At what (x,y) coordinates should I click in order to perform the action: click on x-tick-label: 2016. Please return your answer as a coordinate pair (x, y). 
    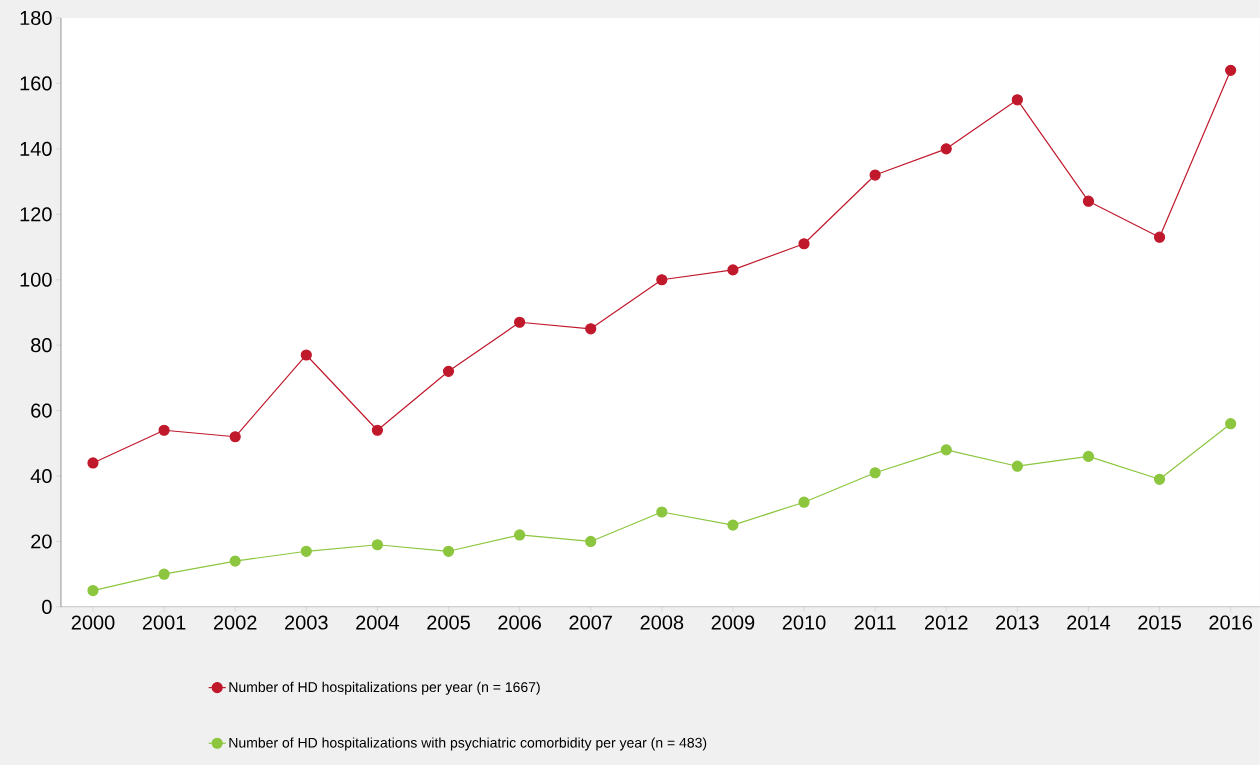
    Looking at the image, I should click on (1231, 622).